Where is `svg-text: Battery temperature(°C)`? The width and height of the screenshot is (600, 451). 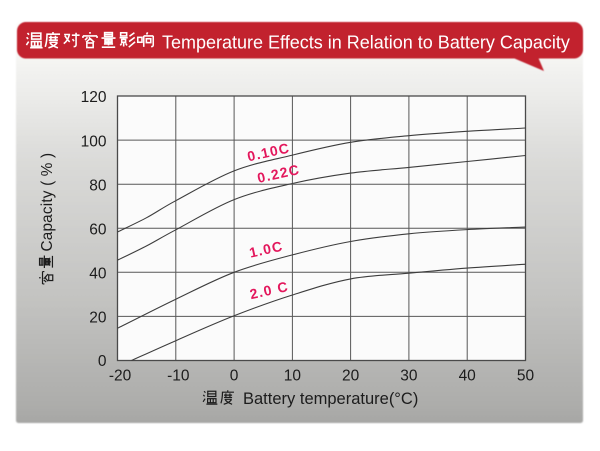
svg-text: Battery temperature(°C) is located at coordinates (330, 399).